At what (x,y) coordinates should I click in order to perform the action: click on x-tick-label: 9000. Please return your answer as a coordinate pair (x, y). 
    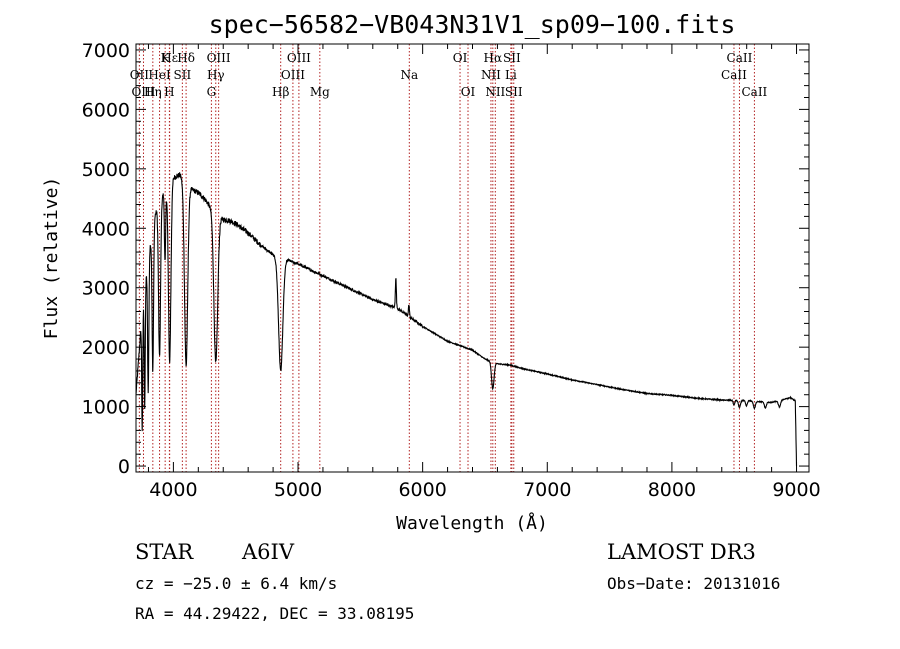
    Looking at the image, I should click on (796, 490).